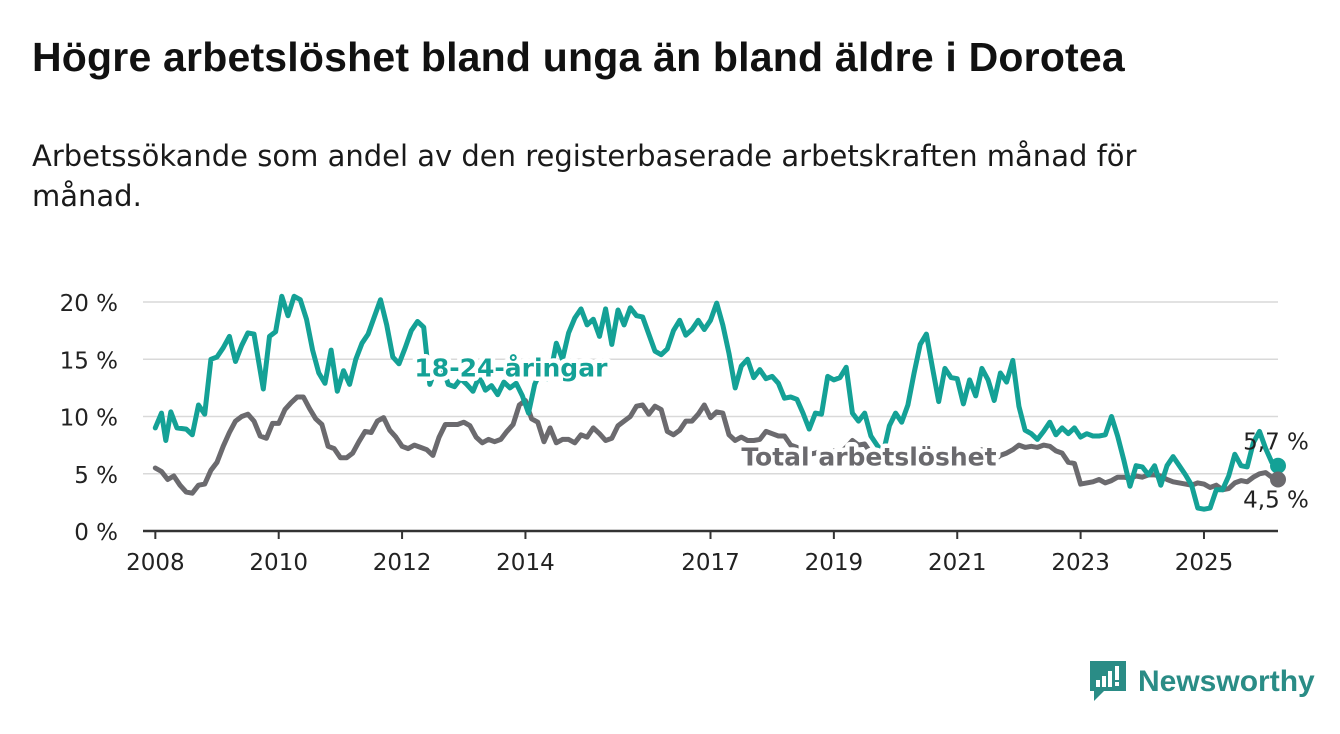 This screenshot has width=1340, height=734. What do you see at coordinates (1276, 443) in the screenshot?
I see `end-value-label-youth: 5,7 %` at bounding box center [1276, 443].